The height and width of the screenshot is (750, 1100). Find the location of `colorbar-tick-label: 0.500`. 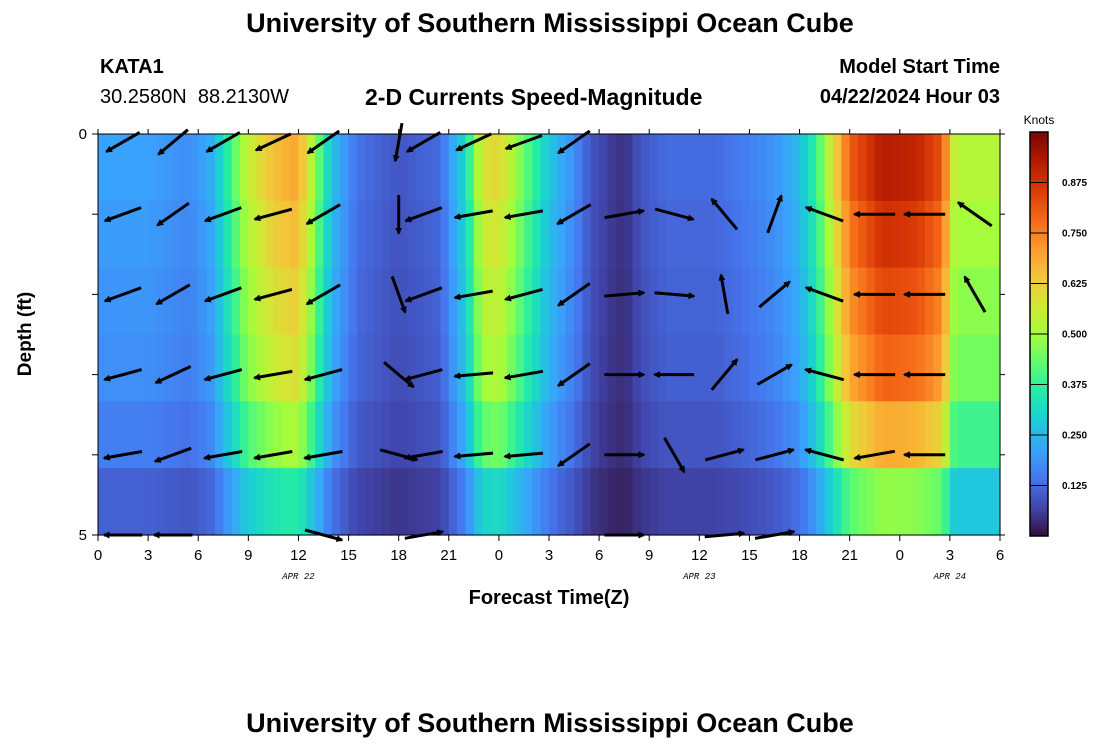

colorbar-tick-label: 0.500 is located at coordinates (1074, 335).